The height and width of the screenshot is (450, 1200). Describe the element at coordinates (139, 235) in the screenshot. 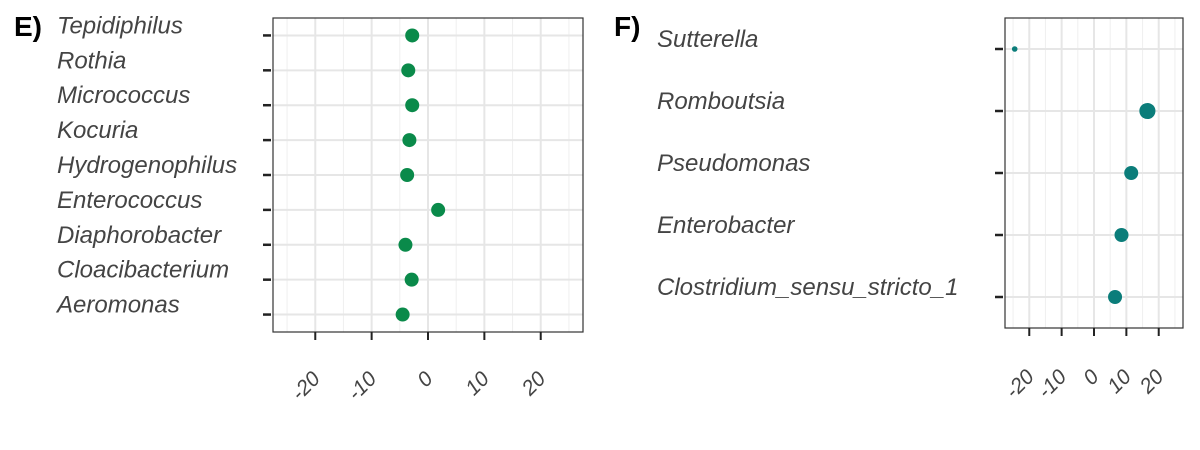

I see `category-label: Diaphorobacter` at that location.